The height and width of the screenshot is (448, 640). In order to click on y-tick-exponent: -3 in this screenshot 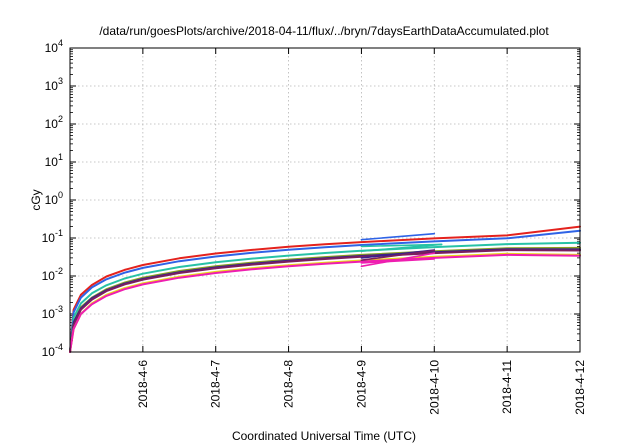, I will do `click(59, 309)`.